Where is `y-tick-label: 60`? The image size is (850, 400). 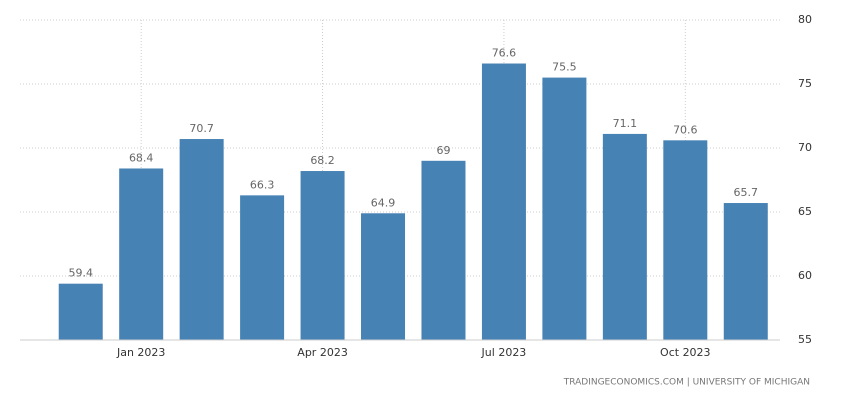
y-tick-label: 60 is located at coordinates (805, 275).